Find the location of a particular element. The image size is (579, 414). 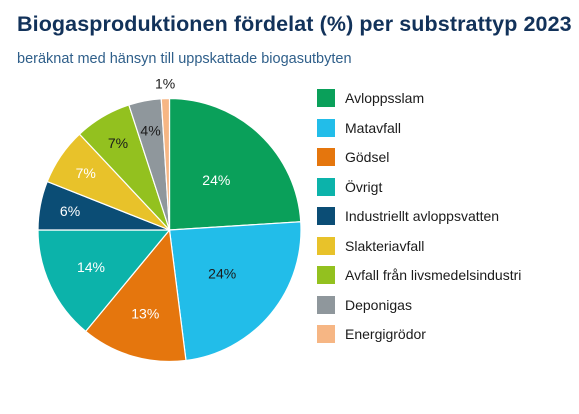

legend-label: Energigrödor is located at coordinates (385, 334).